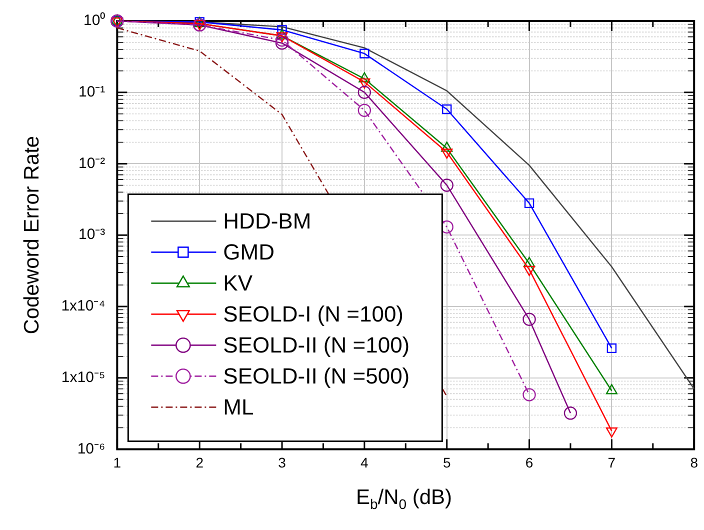  What do you see at coordinates (313, 313) in the screenshot?
I see `legend-label: SEOLD-I (N =100)` at bounding box center [313, 313].